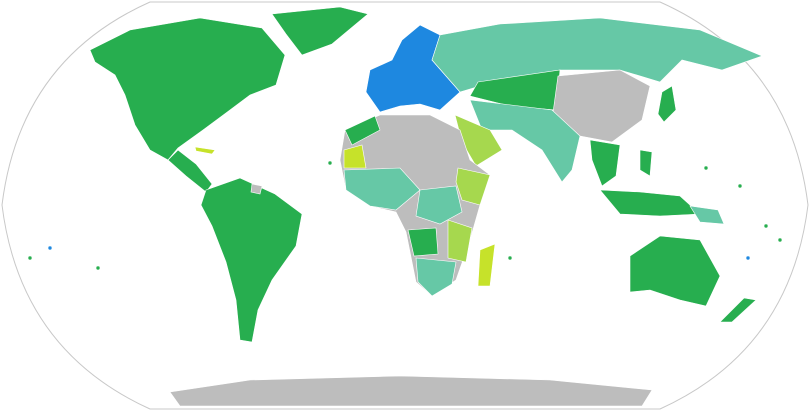 This screenshot has width=810, height=411. Describe the element at coordinates (205, 150) in the screenshot. I see `cuba` at that location.